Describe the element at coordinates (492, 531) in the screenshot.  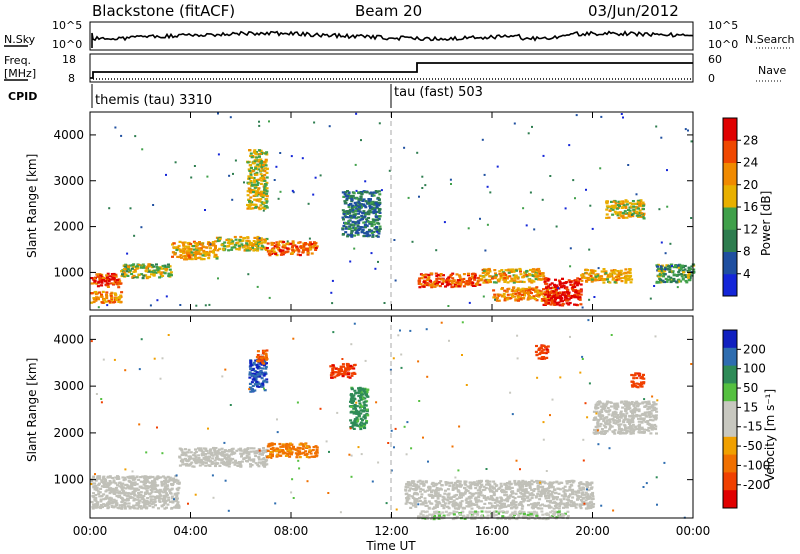
I see `xtick-label: 16:00` at that location.